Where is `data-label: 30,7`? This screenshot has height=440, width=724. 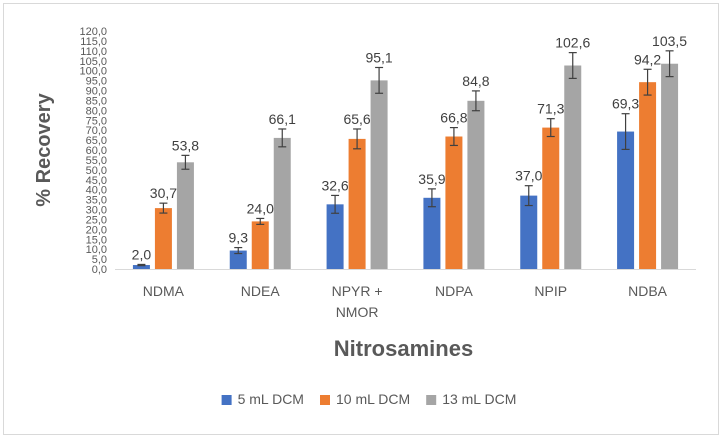 data-label: 30,7 is located at coordinates (163, 193).